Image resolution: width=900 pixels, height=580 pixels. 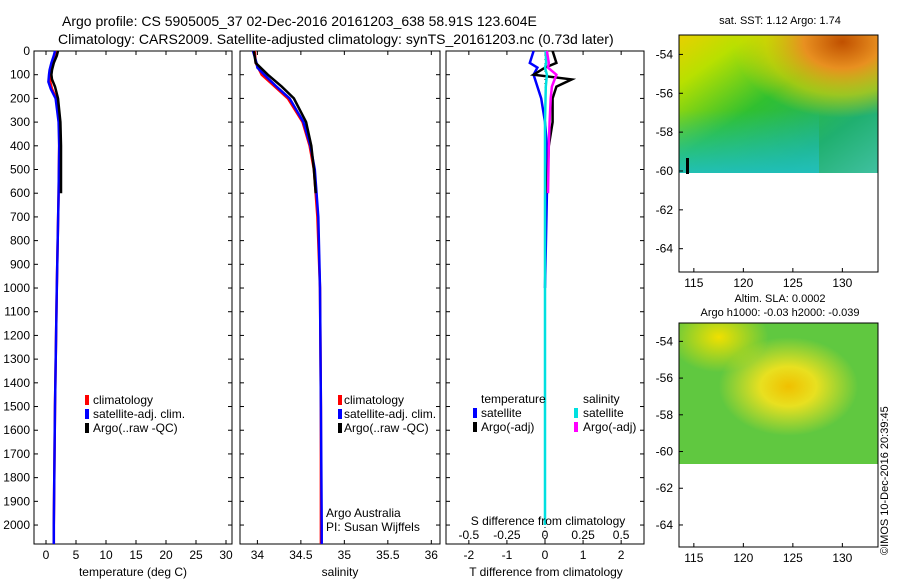 I want to click on imos-credit: ©IMOS 10-Dec-2016 20:39:45, so click(x=885, y=480).